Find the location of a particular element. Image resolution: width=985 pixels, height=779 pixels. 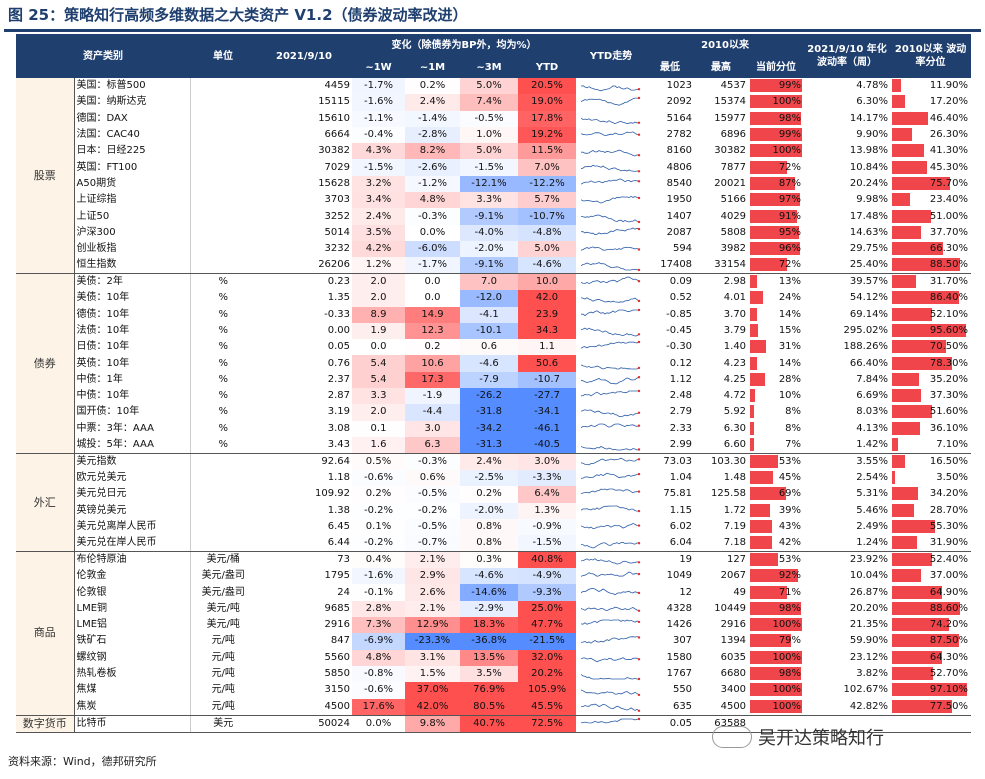

change-cell: 3.0% is located at coordinates (547, 461).